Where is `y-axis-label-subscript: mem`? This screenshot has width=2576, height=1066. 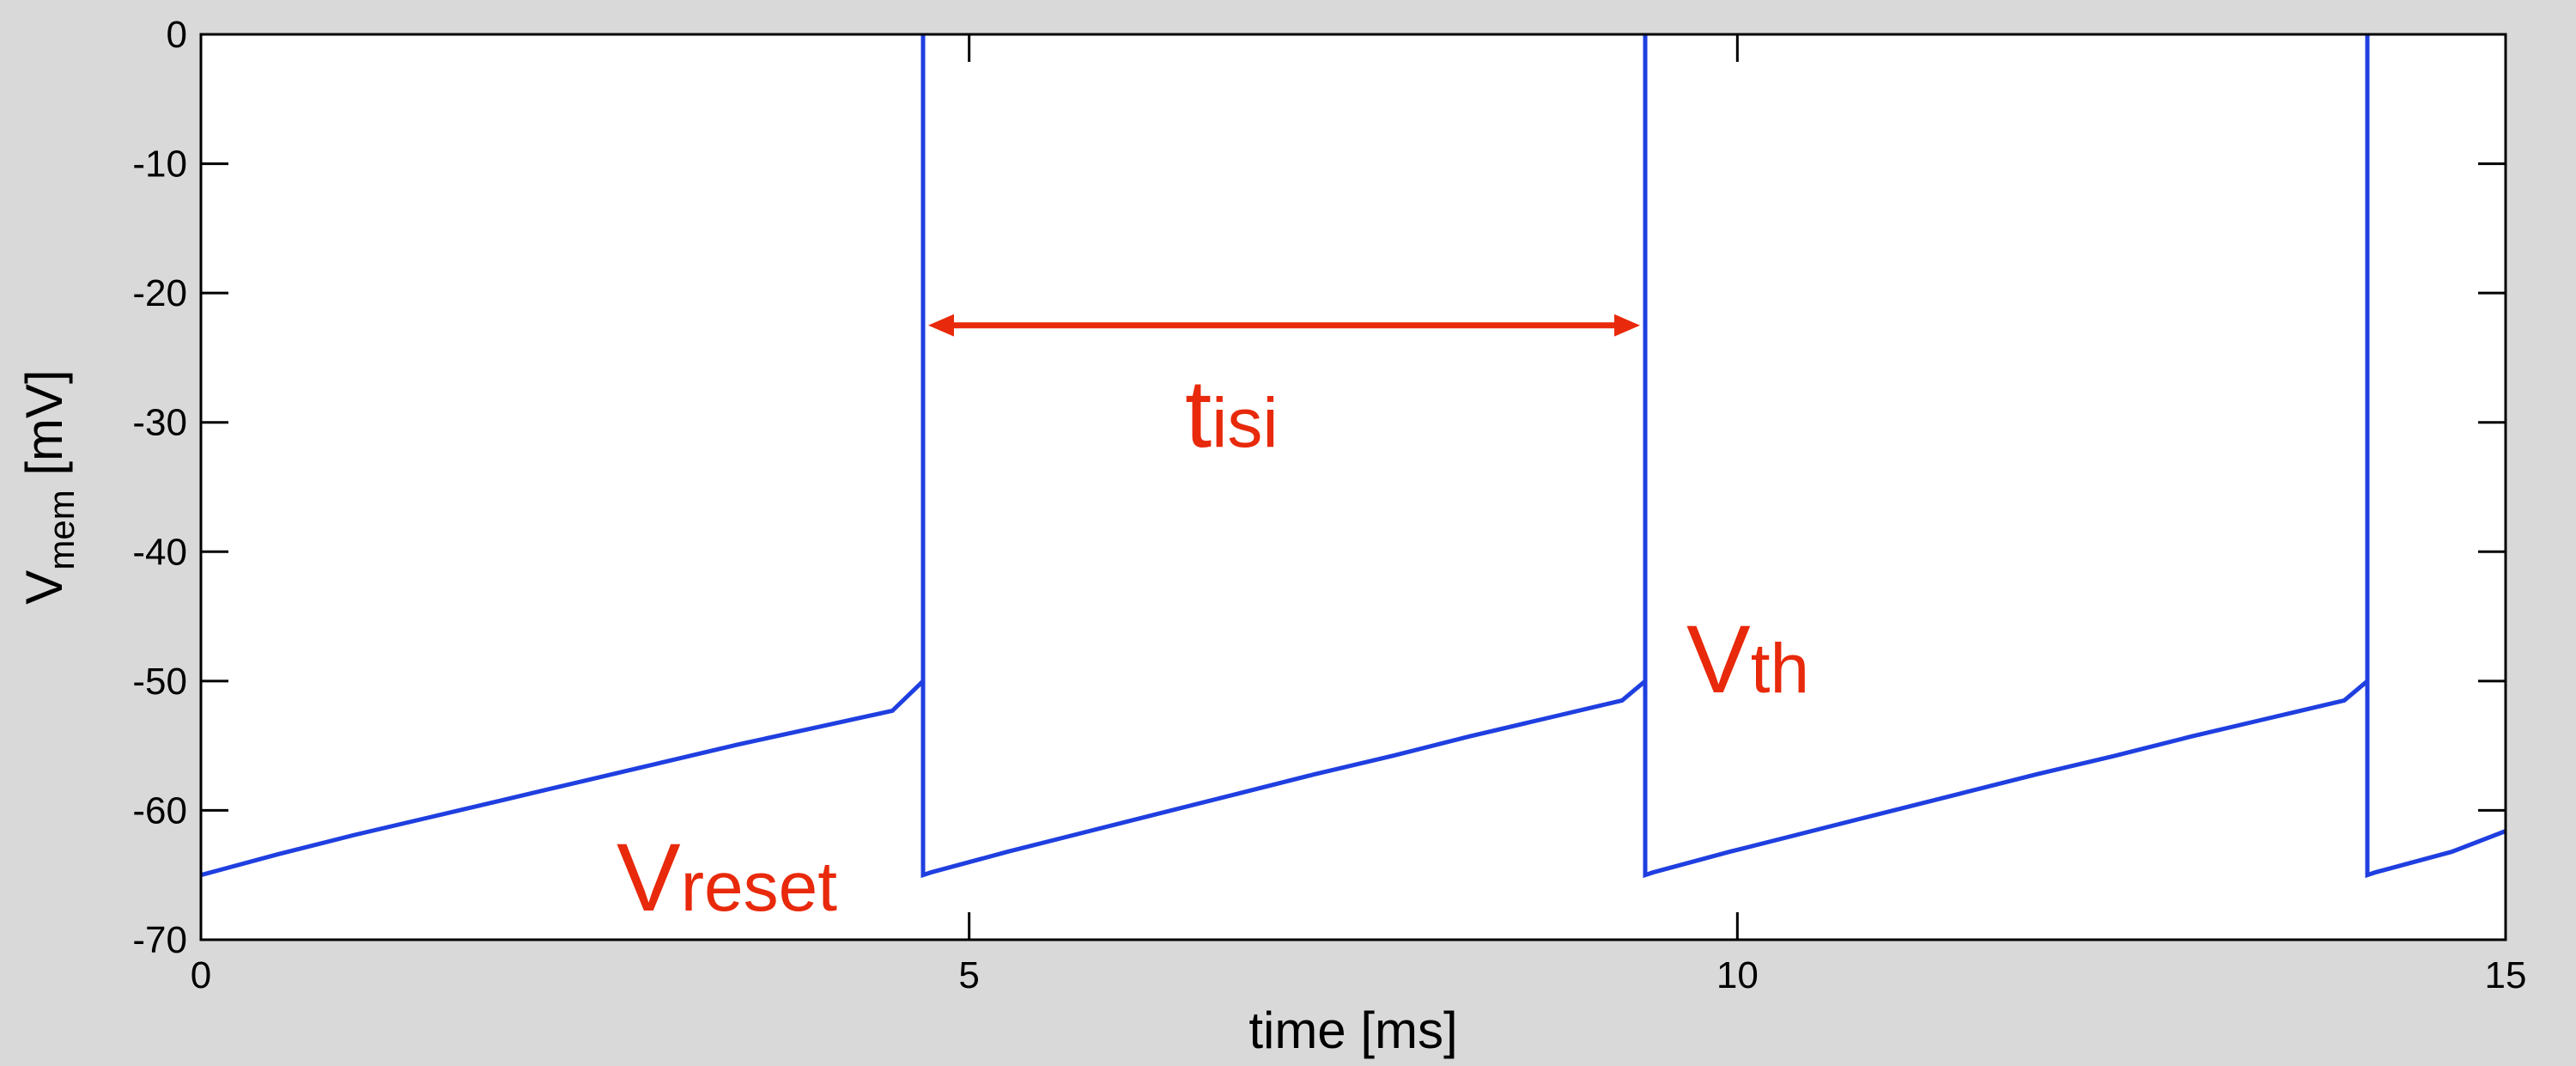
y-axis-label-subscript: mem is located at coordinates (61, 530).